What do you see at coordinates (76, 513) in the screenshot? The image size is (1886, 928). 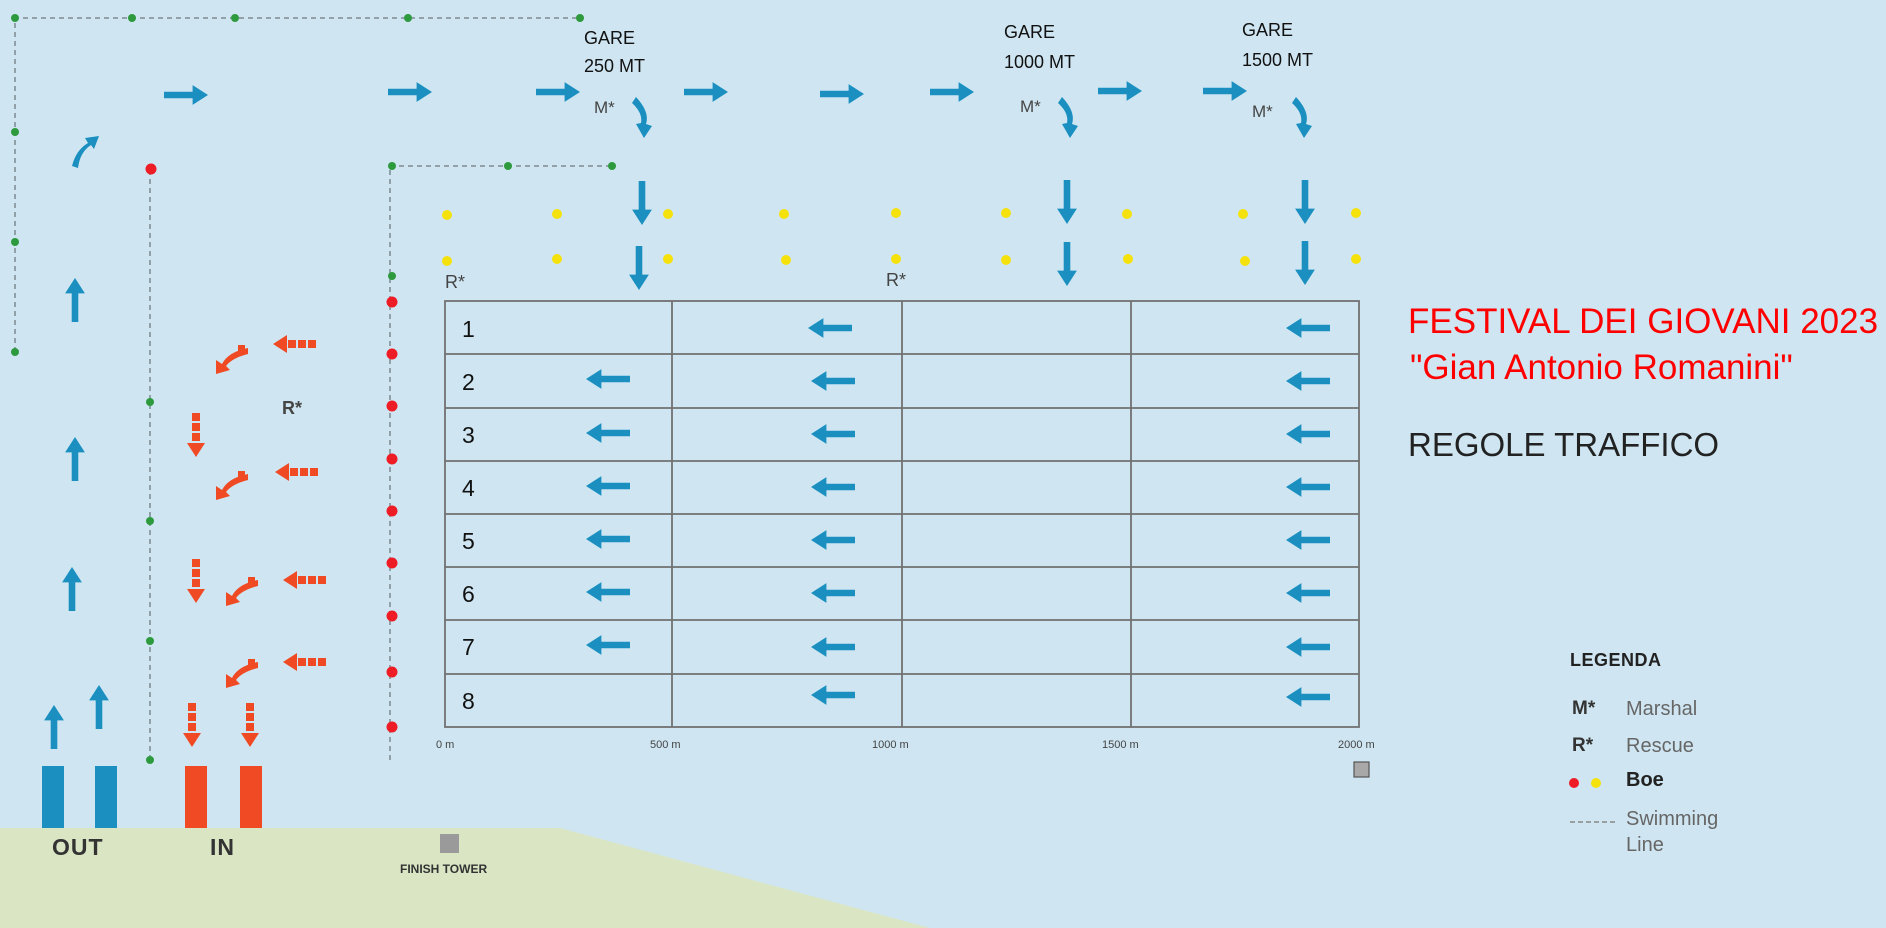 I see `out-arrows-up` at bounding box center [76, 513].